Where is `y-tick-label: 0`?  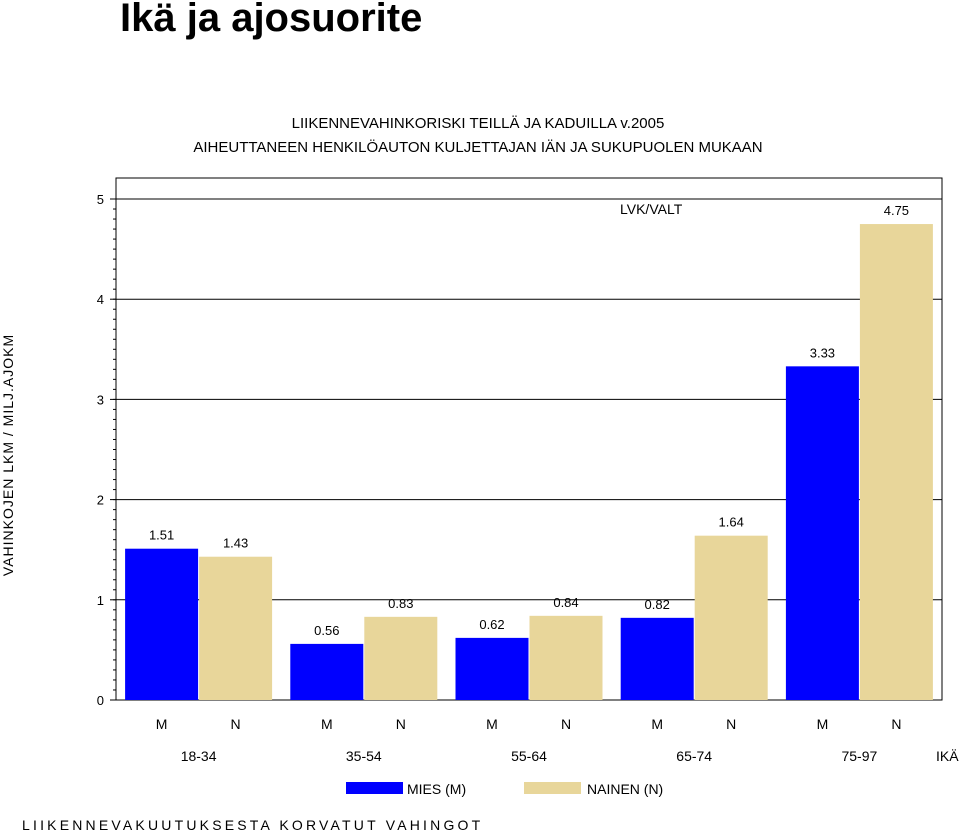
y-tick-label: 0 is located at coordinates (100, 700).